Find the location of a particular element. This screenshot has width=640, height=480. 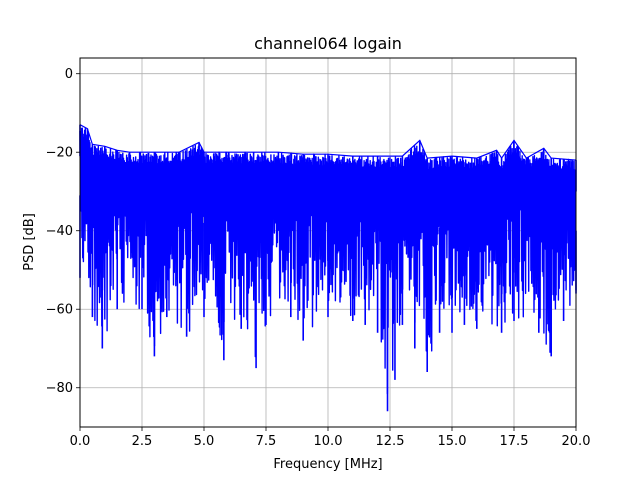

y-tick-label: −60 is located at coordinates (59, 310).